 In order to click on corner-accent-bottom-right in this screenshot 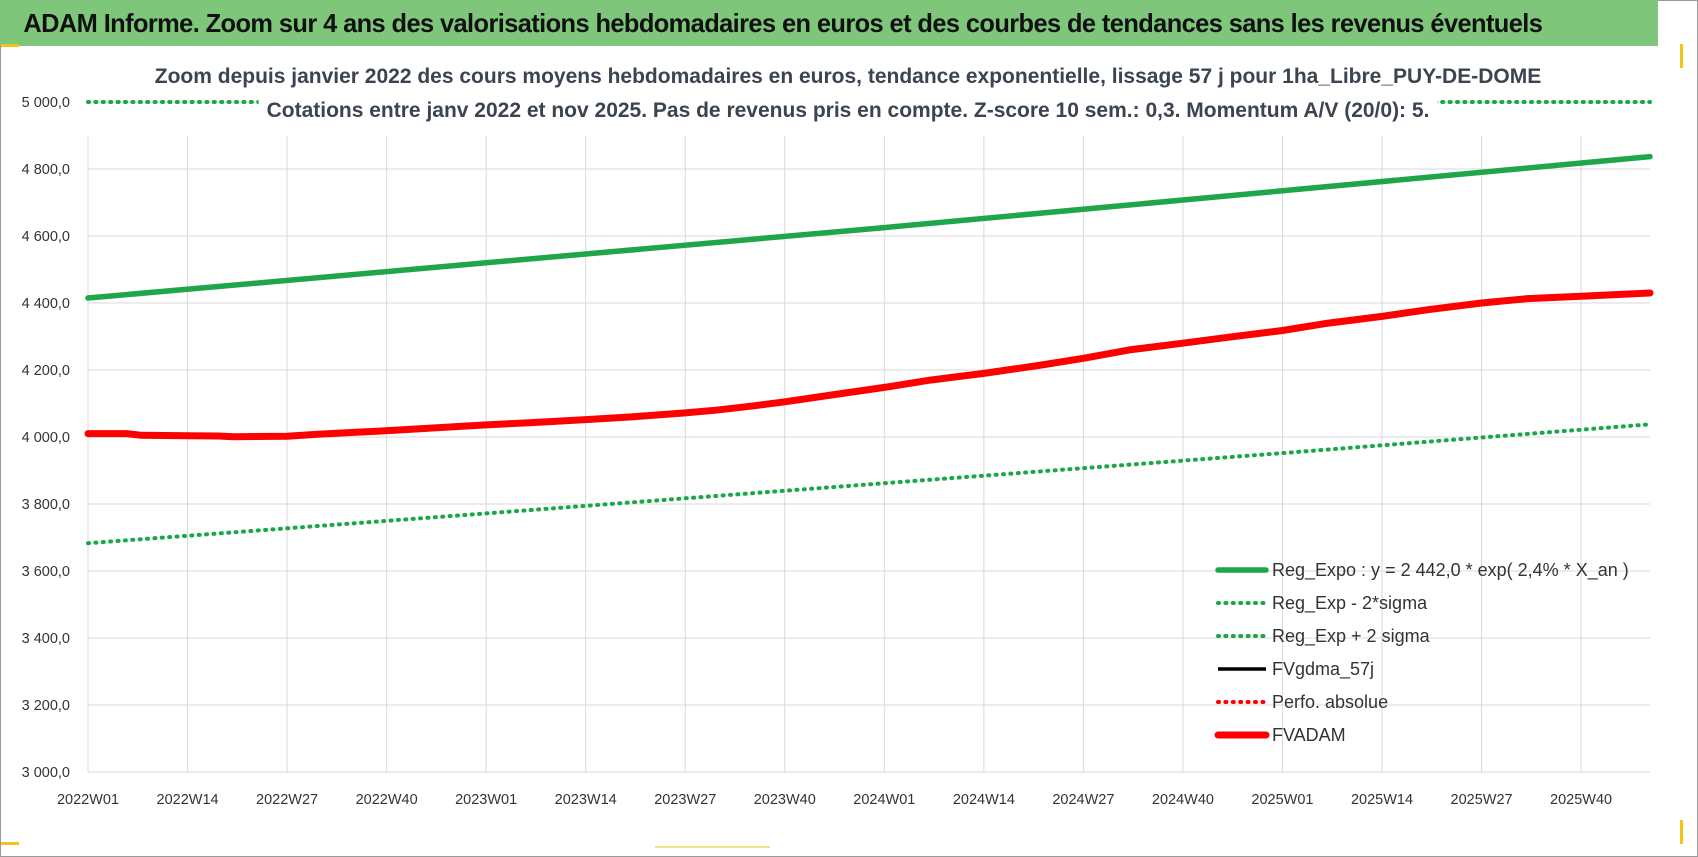, I will do `click(1681, 832)`.